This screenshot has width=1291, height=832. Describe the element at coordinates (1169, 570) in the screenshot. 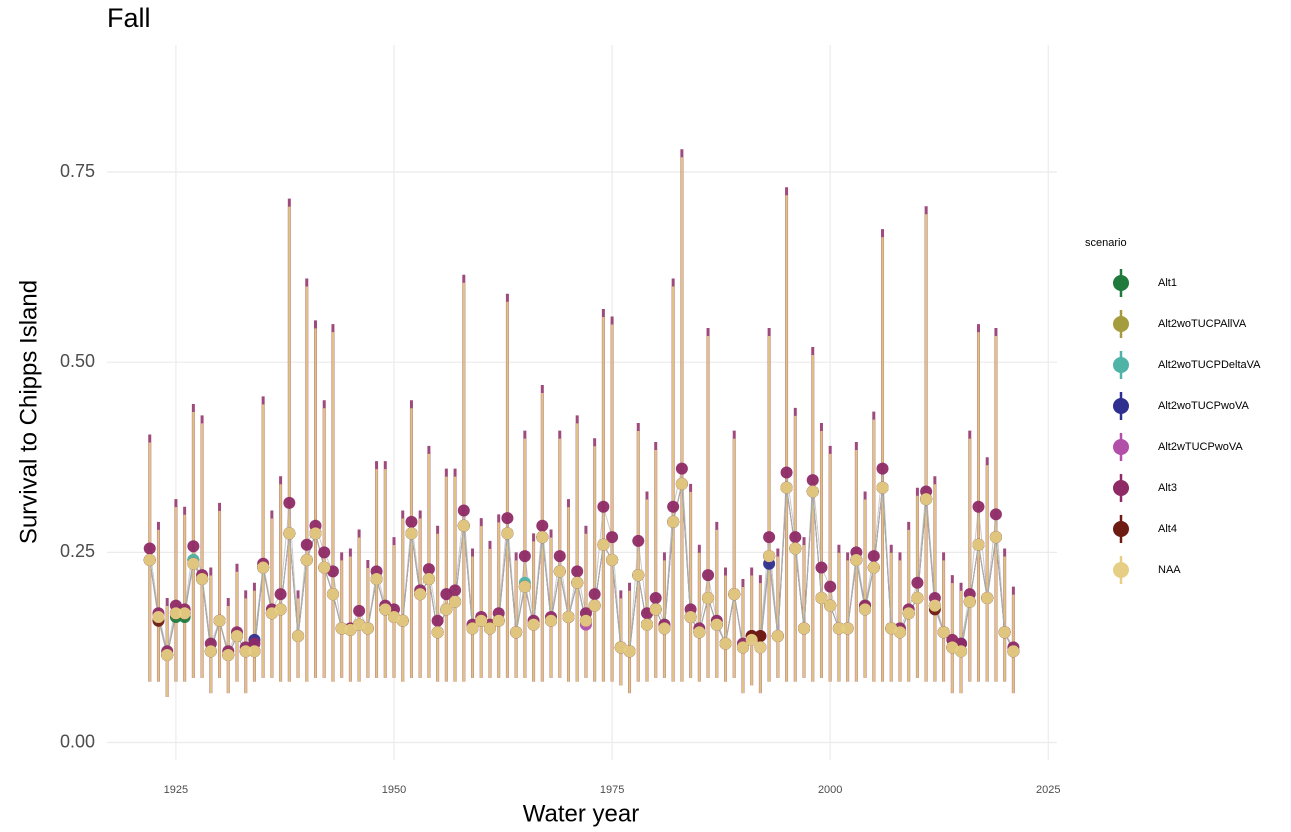

I see `legend-label: NAA` at that location.